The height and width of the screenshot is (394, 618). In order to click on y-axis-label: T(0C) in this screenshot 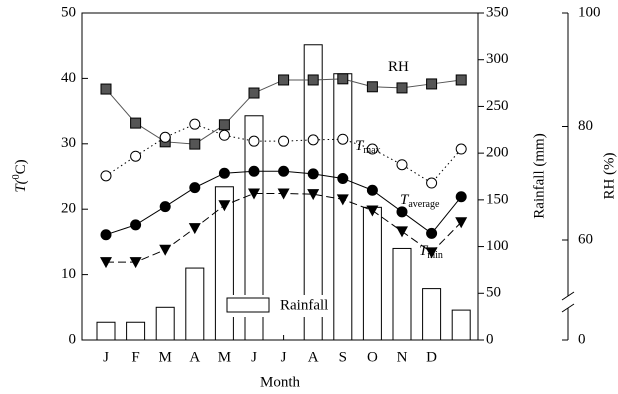, I will do `click(20, 175)`.